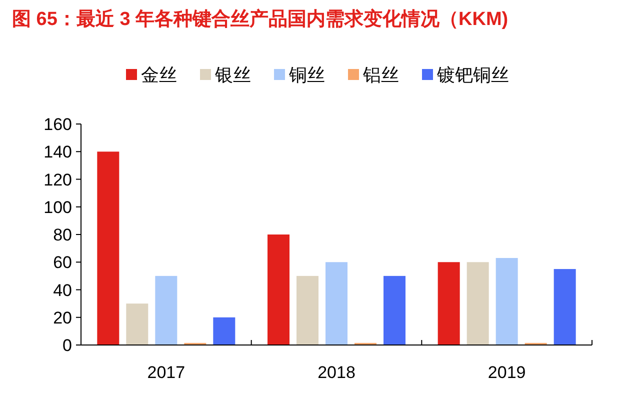 Image resolution: width=640 pixels, height=403 pixels. Describe the element at coordinates (380, 75) in the screenshot. I see `legend-label: 铝丝` at that location.